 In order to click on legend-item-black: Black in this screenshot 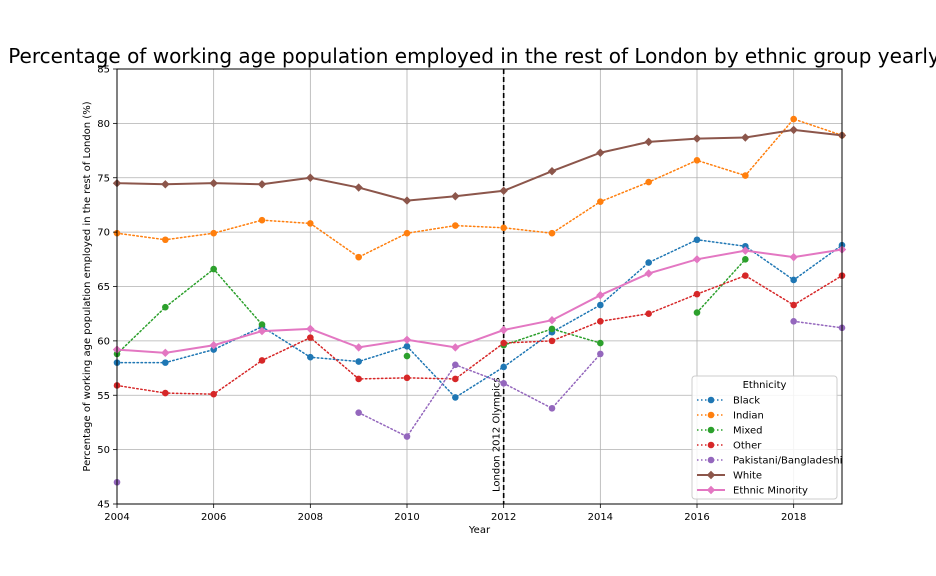, I will do `click(728, 401)`.